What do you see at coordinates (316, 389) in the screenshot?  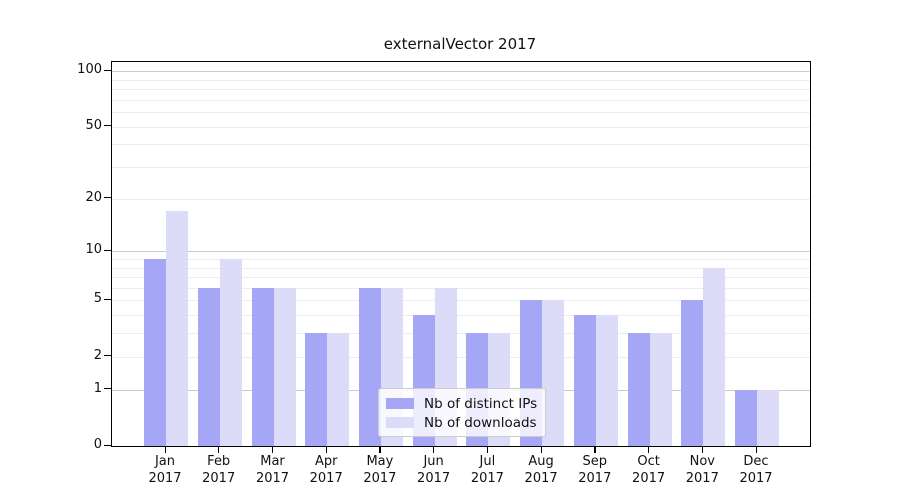 I see `bar-ips-apr` at bounding box center [316, 389].